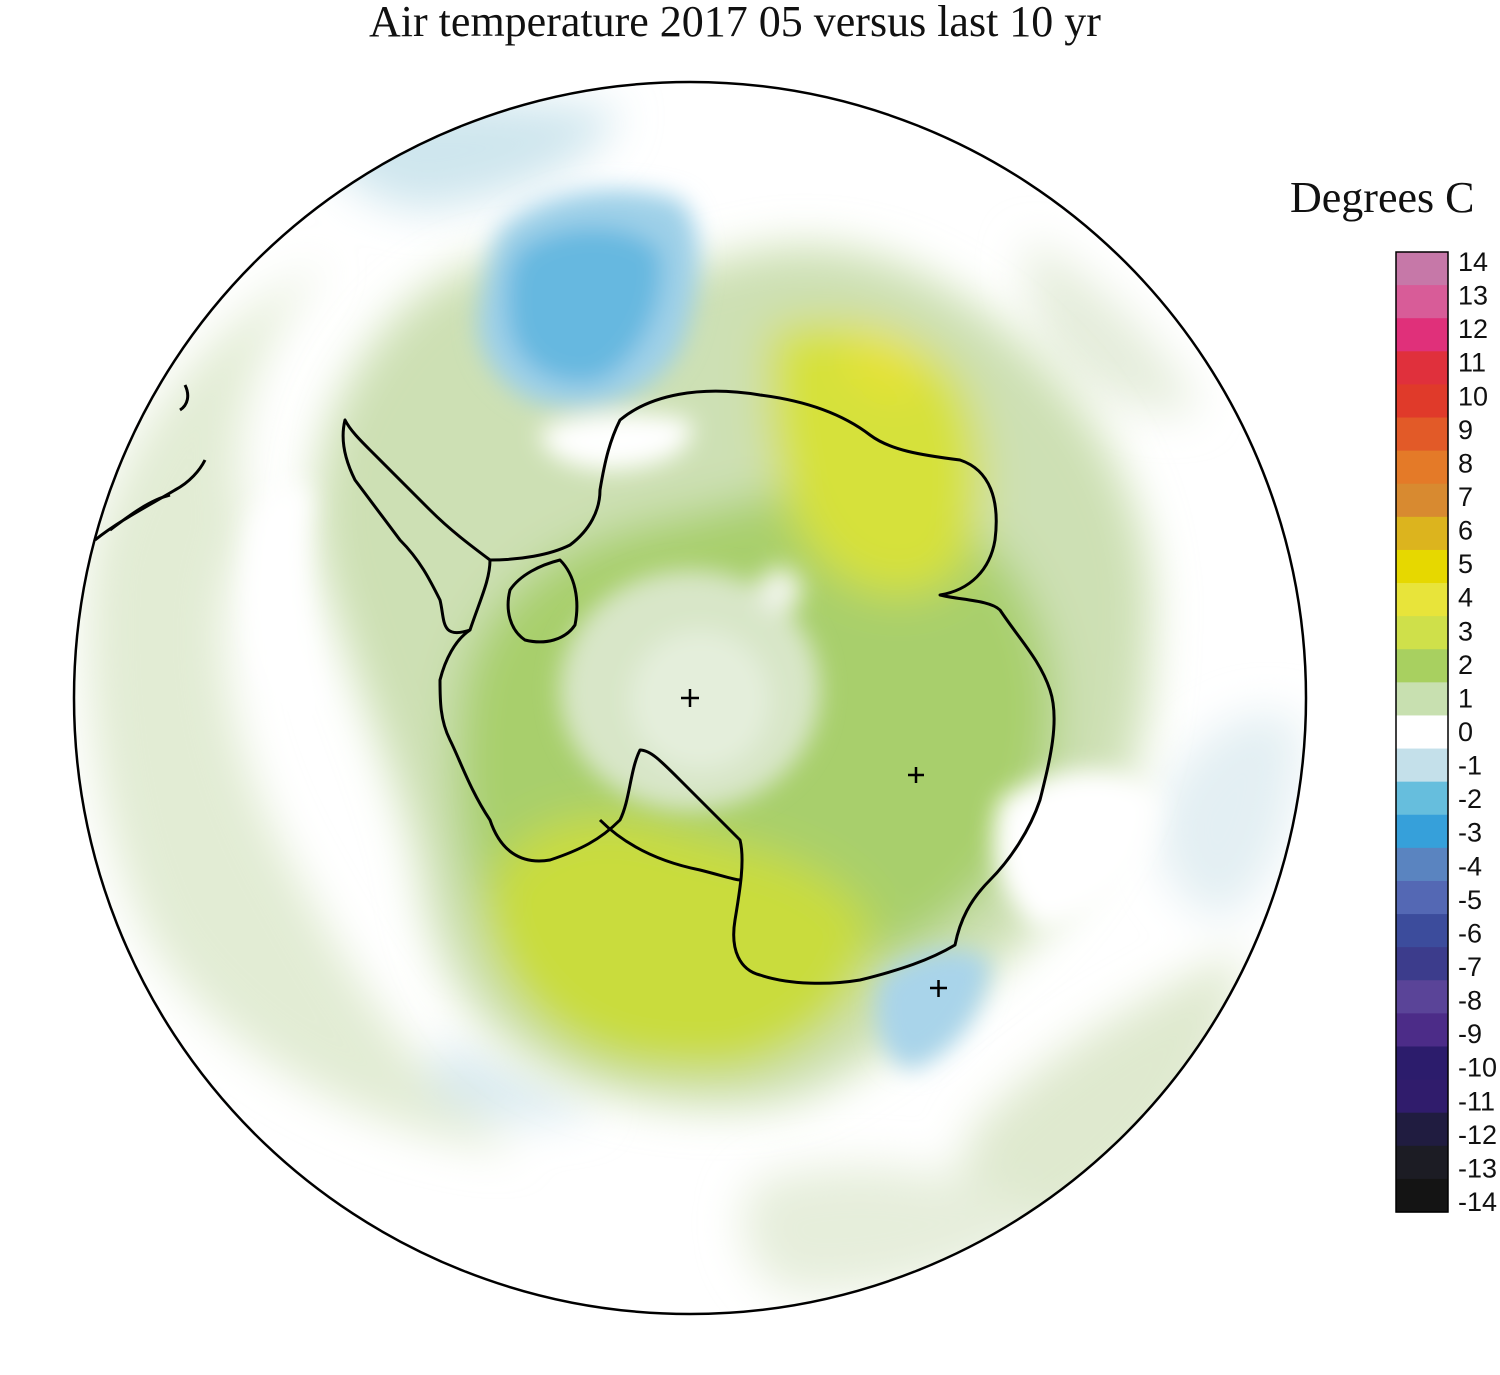 The width and height of the screenshot is (1500, 1375). Describe the element at coordinates (1473, 396) in the screenshot. I see `colorbar-tick-label: 10` at that location.